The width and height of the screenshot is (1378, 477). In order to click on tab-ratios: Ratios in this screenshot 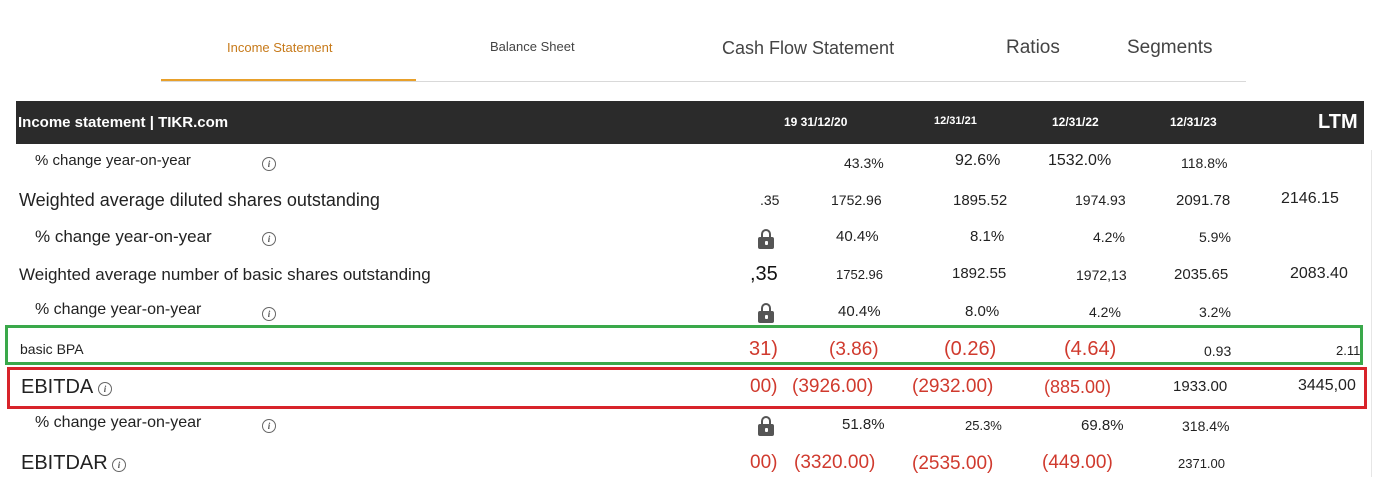, I will do `click(1033, 47)`.